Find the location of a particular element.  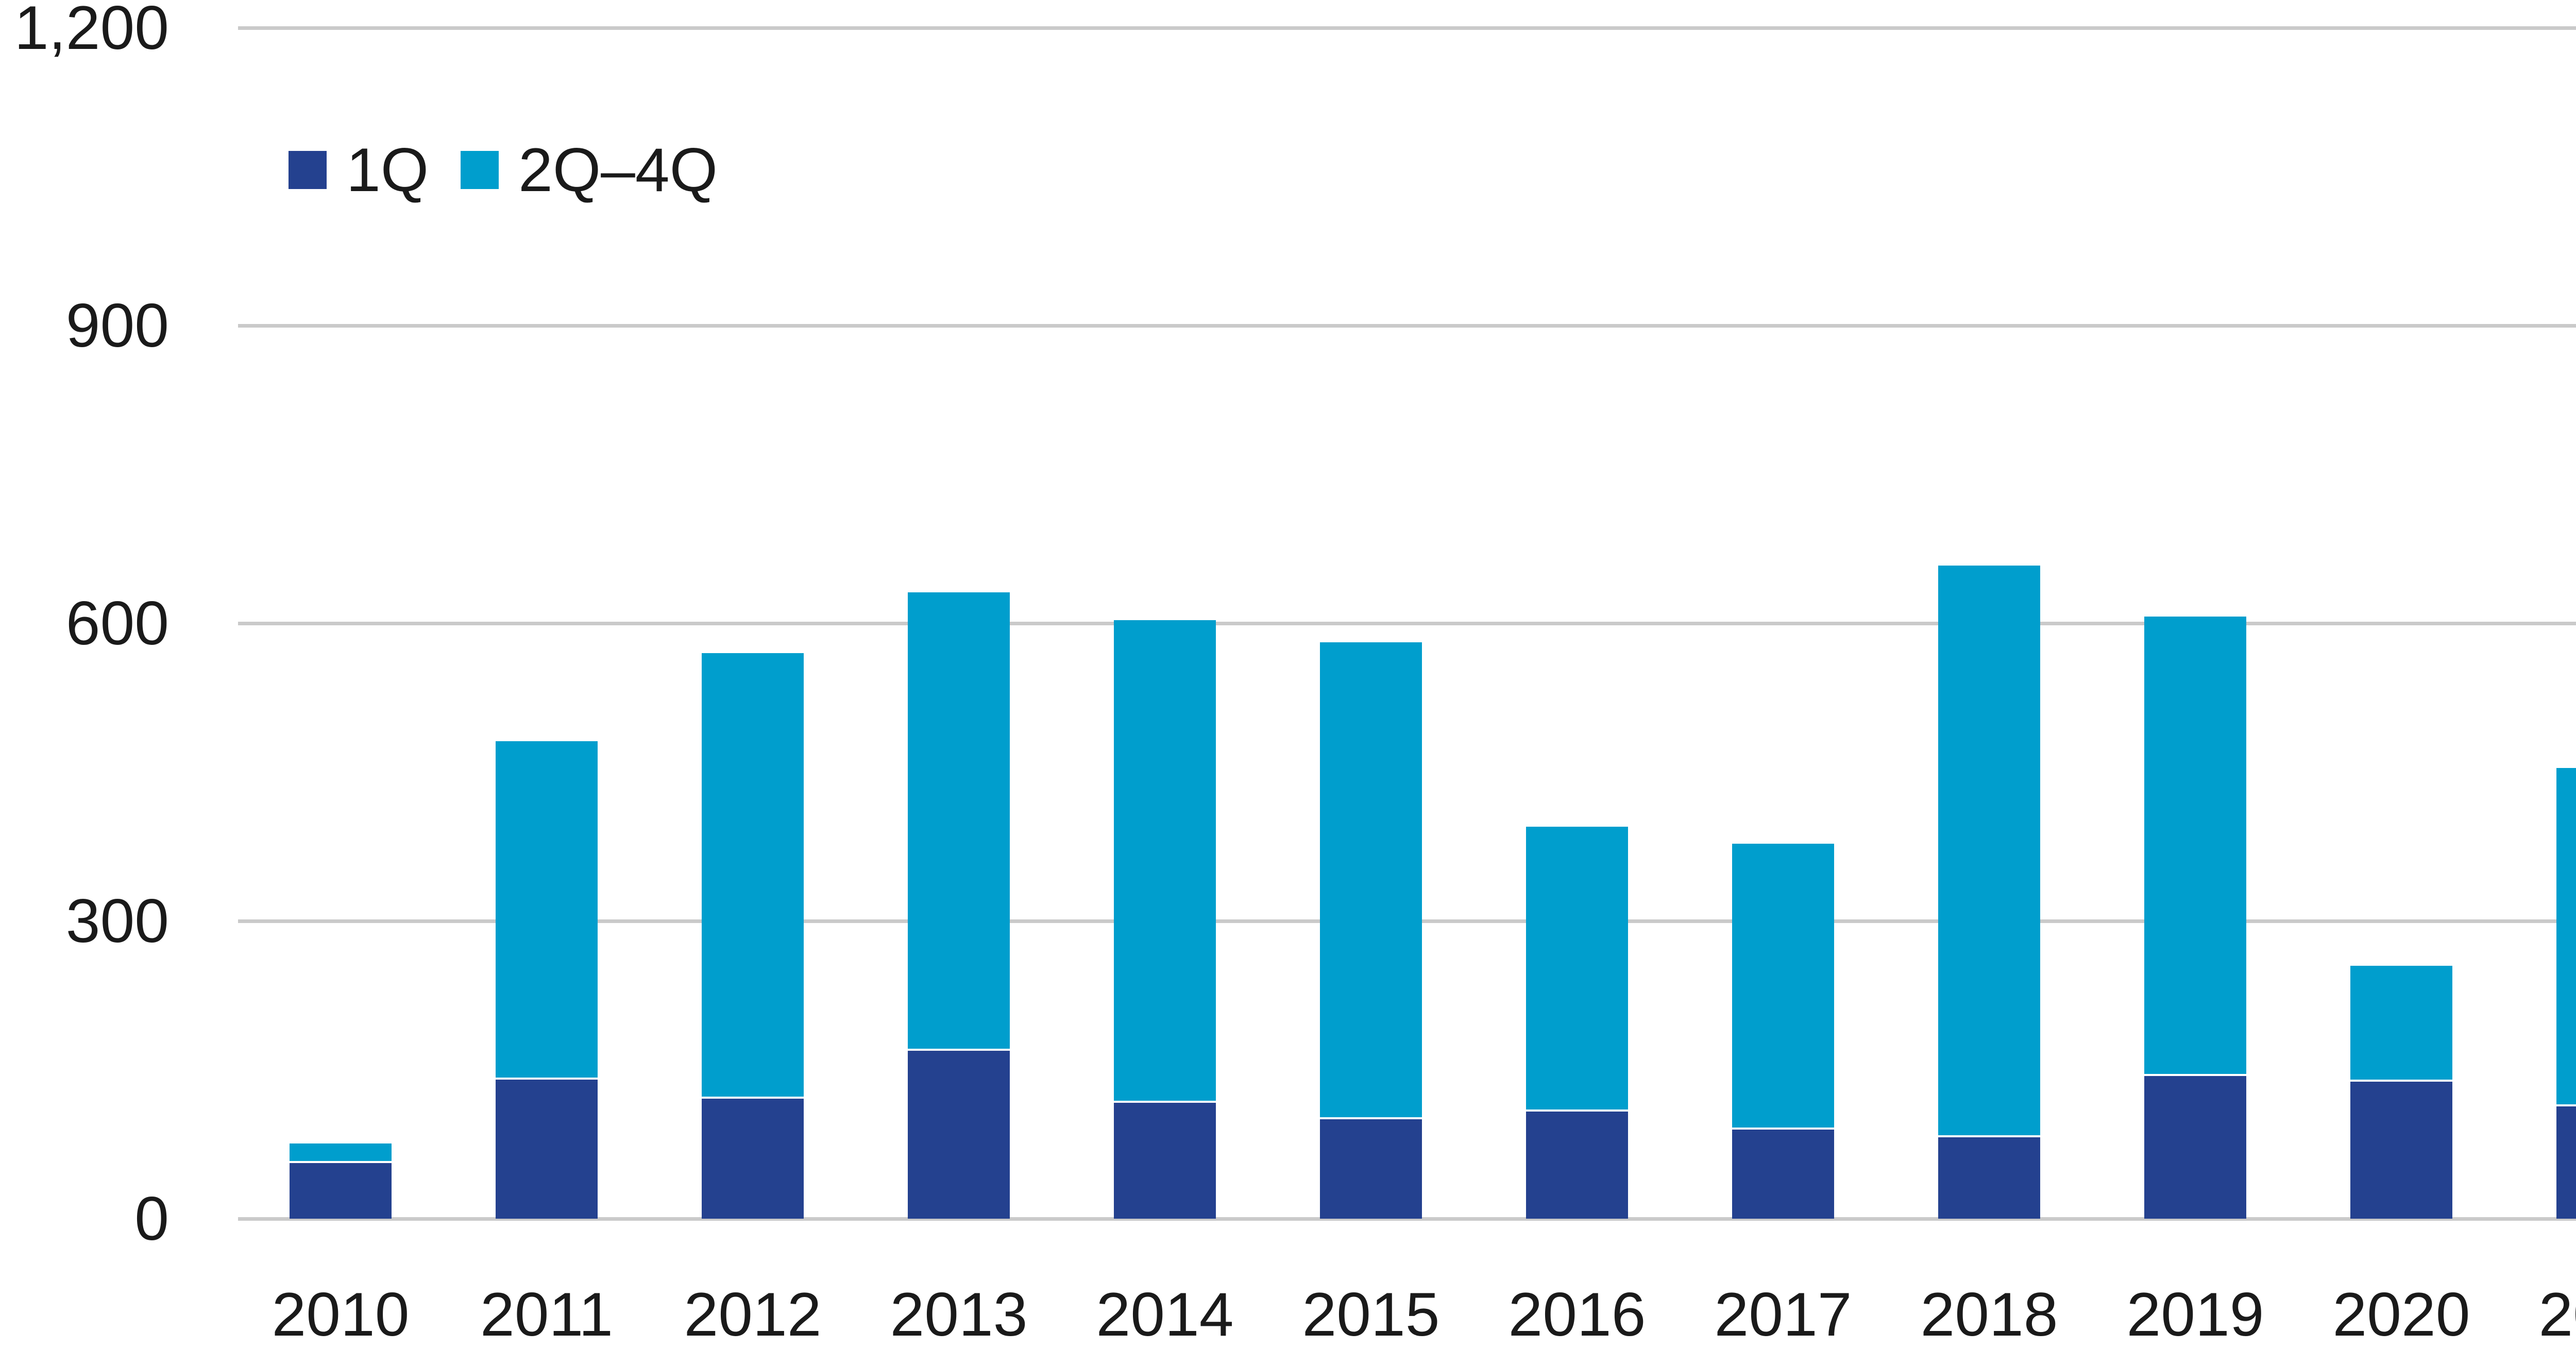

x-tick-label-2012: 2012 is located at coordinates (753, 1314).